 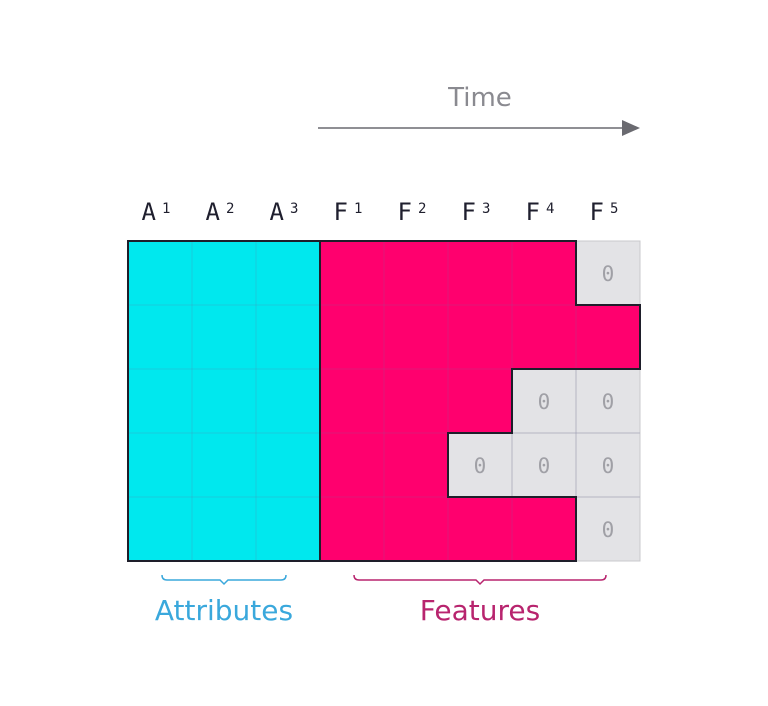 I want to click on time-label: Time, so click(x=479, y=98).